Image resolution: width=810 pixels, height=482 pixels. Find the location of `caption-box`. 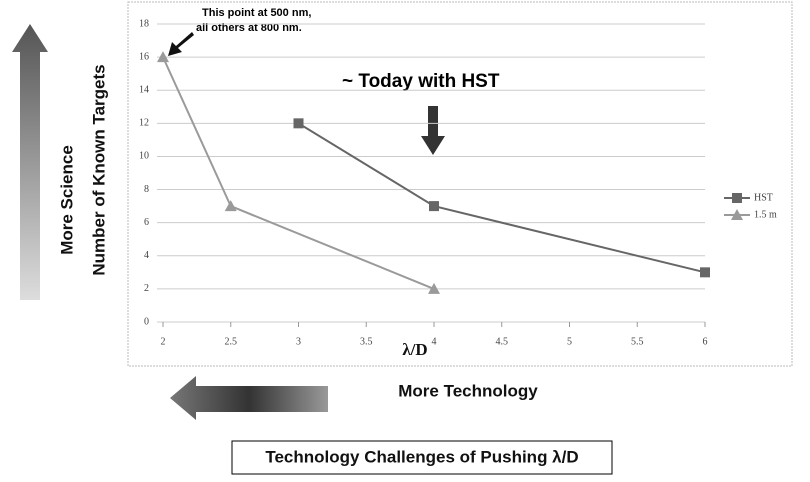

caption-box is located at coordinates (422, 457).